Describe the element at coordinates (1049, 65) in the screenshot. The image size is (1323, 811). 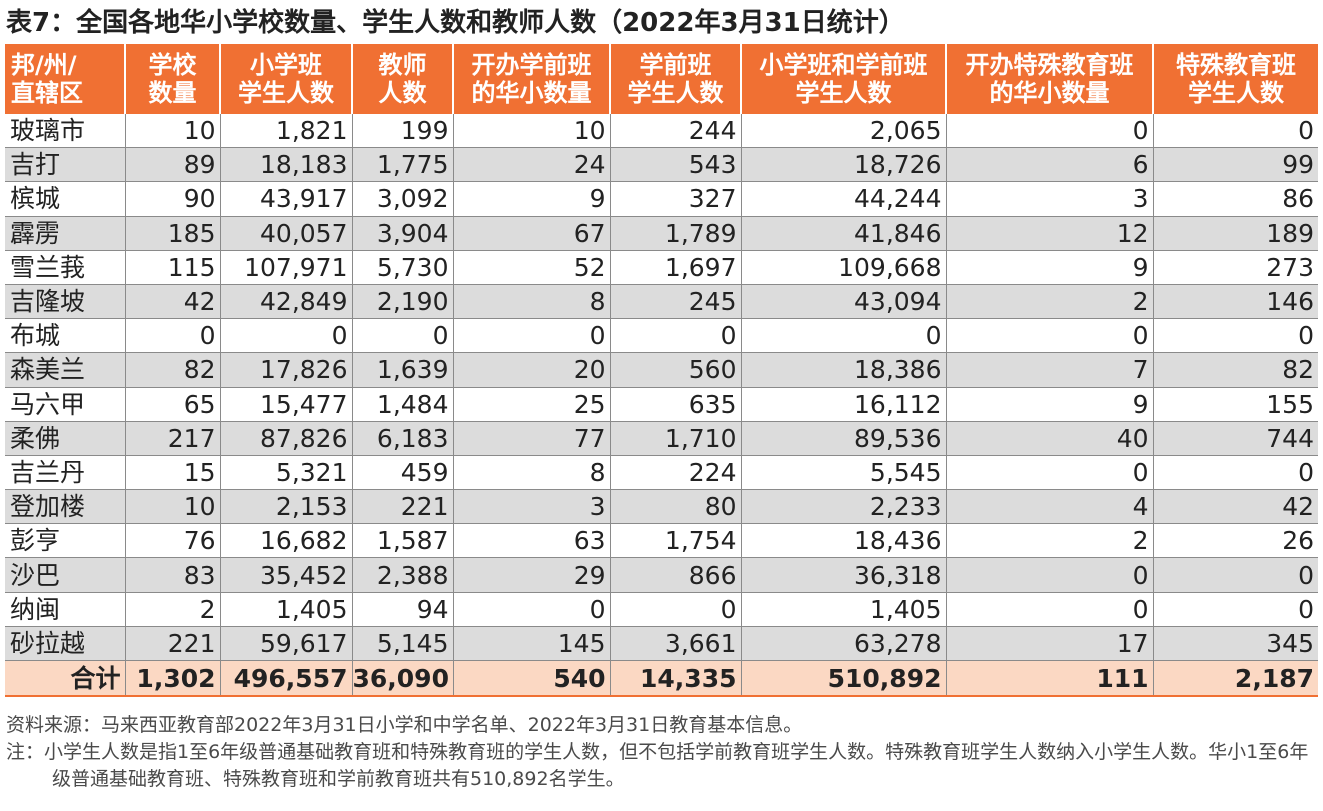
I see `column-header-line: 开办特殊教育班` at that location.